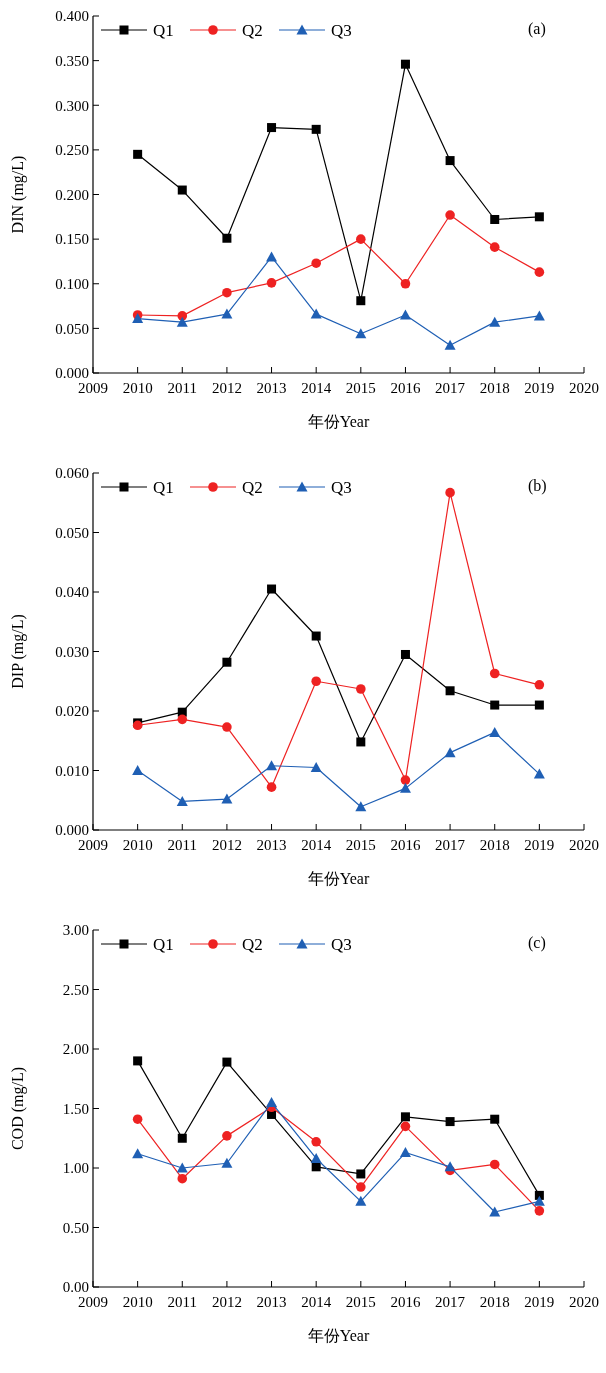 This screenshot has height=1373, width=606. I want to click on y-tick-label: 1.00, so click(75, 1168).